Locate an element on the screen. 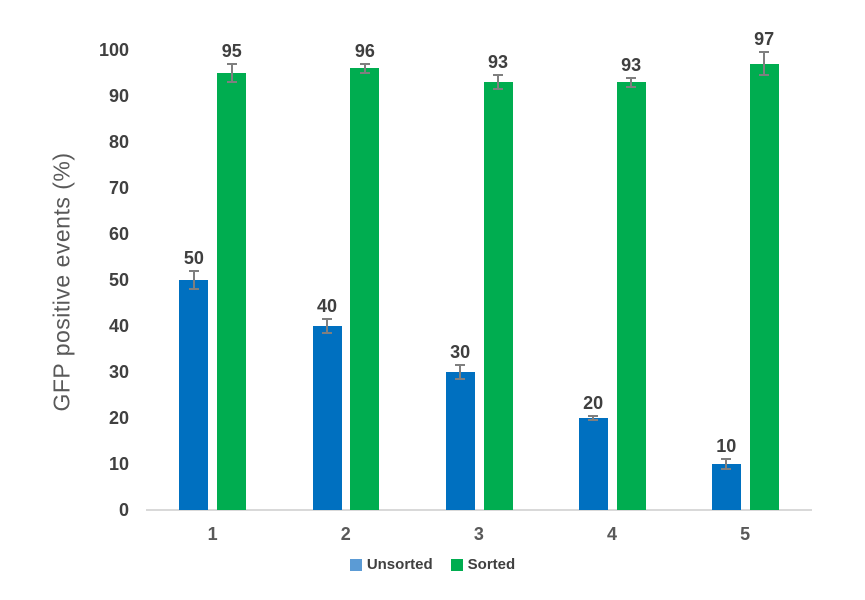 This screenshot has width=865, height=600. x-tick-label: 1 is located at coordinates (212, 534).